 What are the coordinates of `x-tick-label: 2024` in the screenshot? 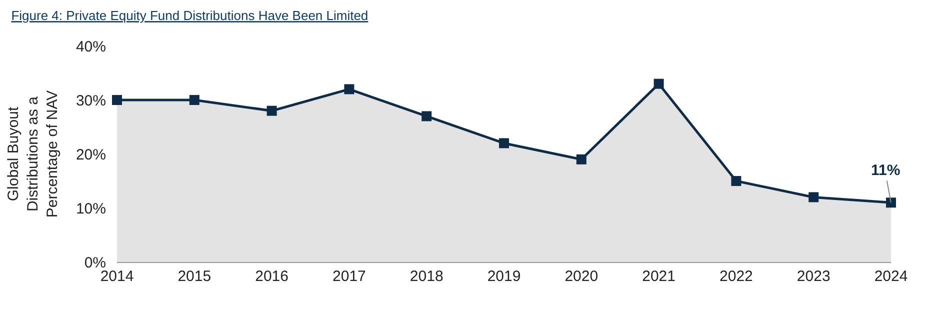 It's located at (891, 276).